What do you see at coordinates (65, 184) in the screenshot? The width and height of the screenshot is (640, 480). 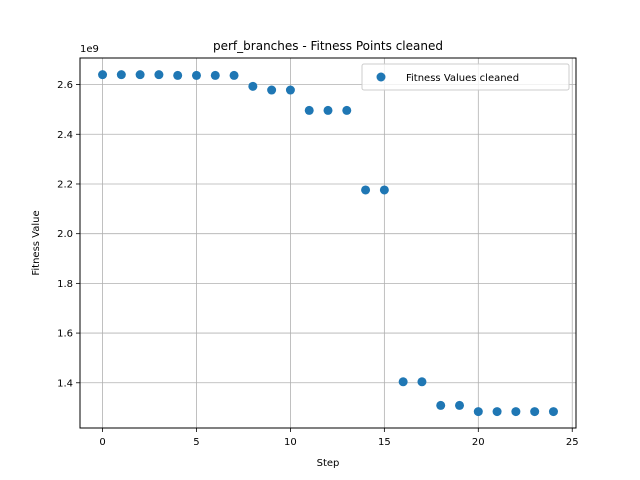 I see `y-tick-label: 2.2` at bounding box center [65, 184].